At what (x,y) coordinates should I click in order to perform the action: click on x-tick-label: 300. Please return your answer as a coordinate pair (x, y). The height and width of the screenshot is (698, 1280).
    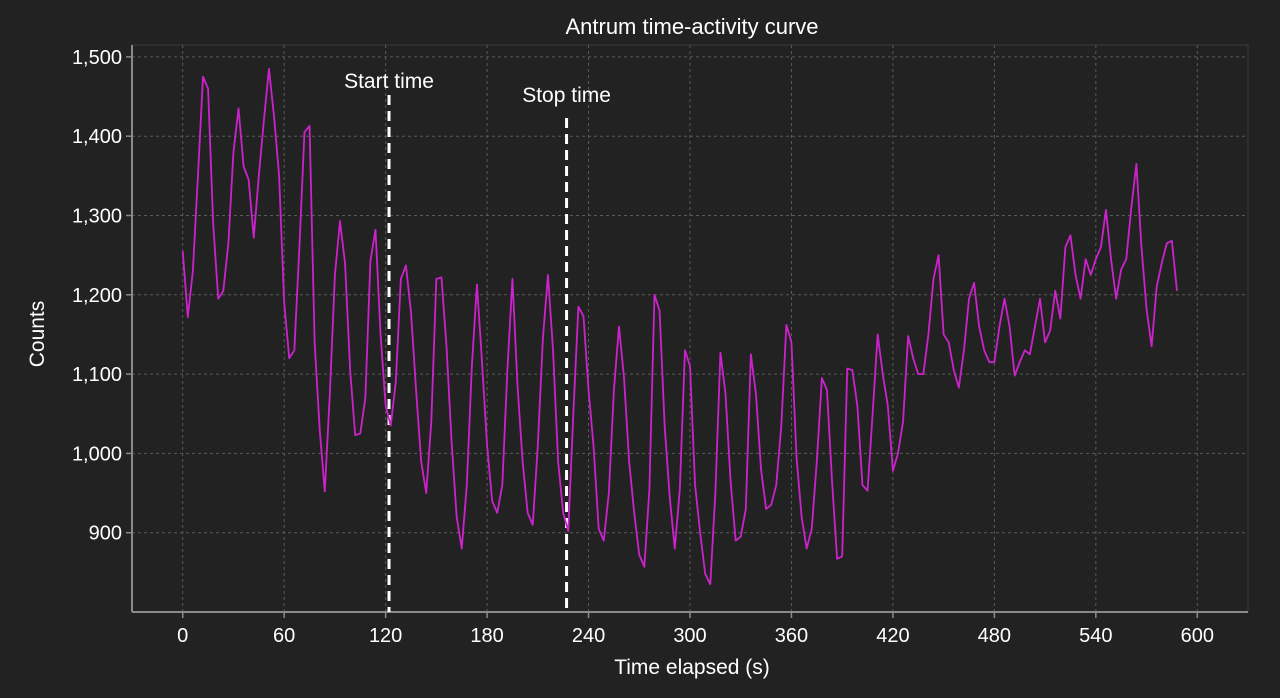
    Looking at the image, I should click on (689, 636).